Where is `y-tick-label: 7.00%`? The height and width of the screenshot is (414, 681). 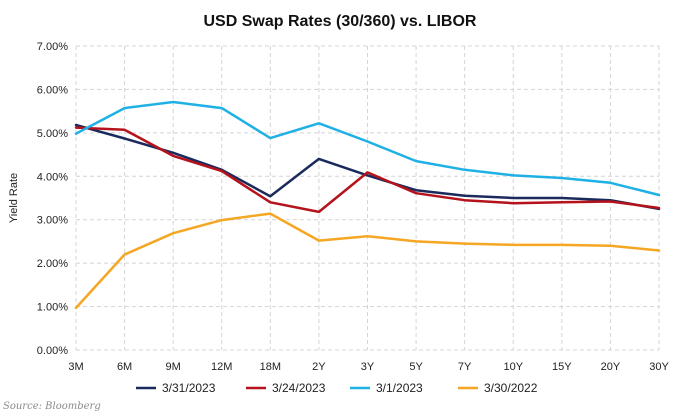 y-tick-label: 7.00% is located at coordinates (52, 47).